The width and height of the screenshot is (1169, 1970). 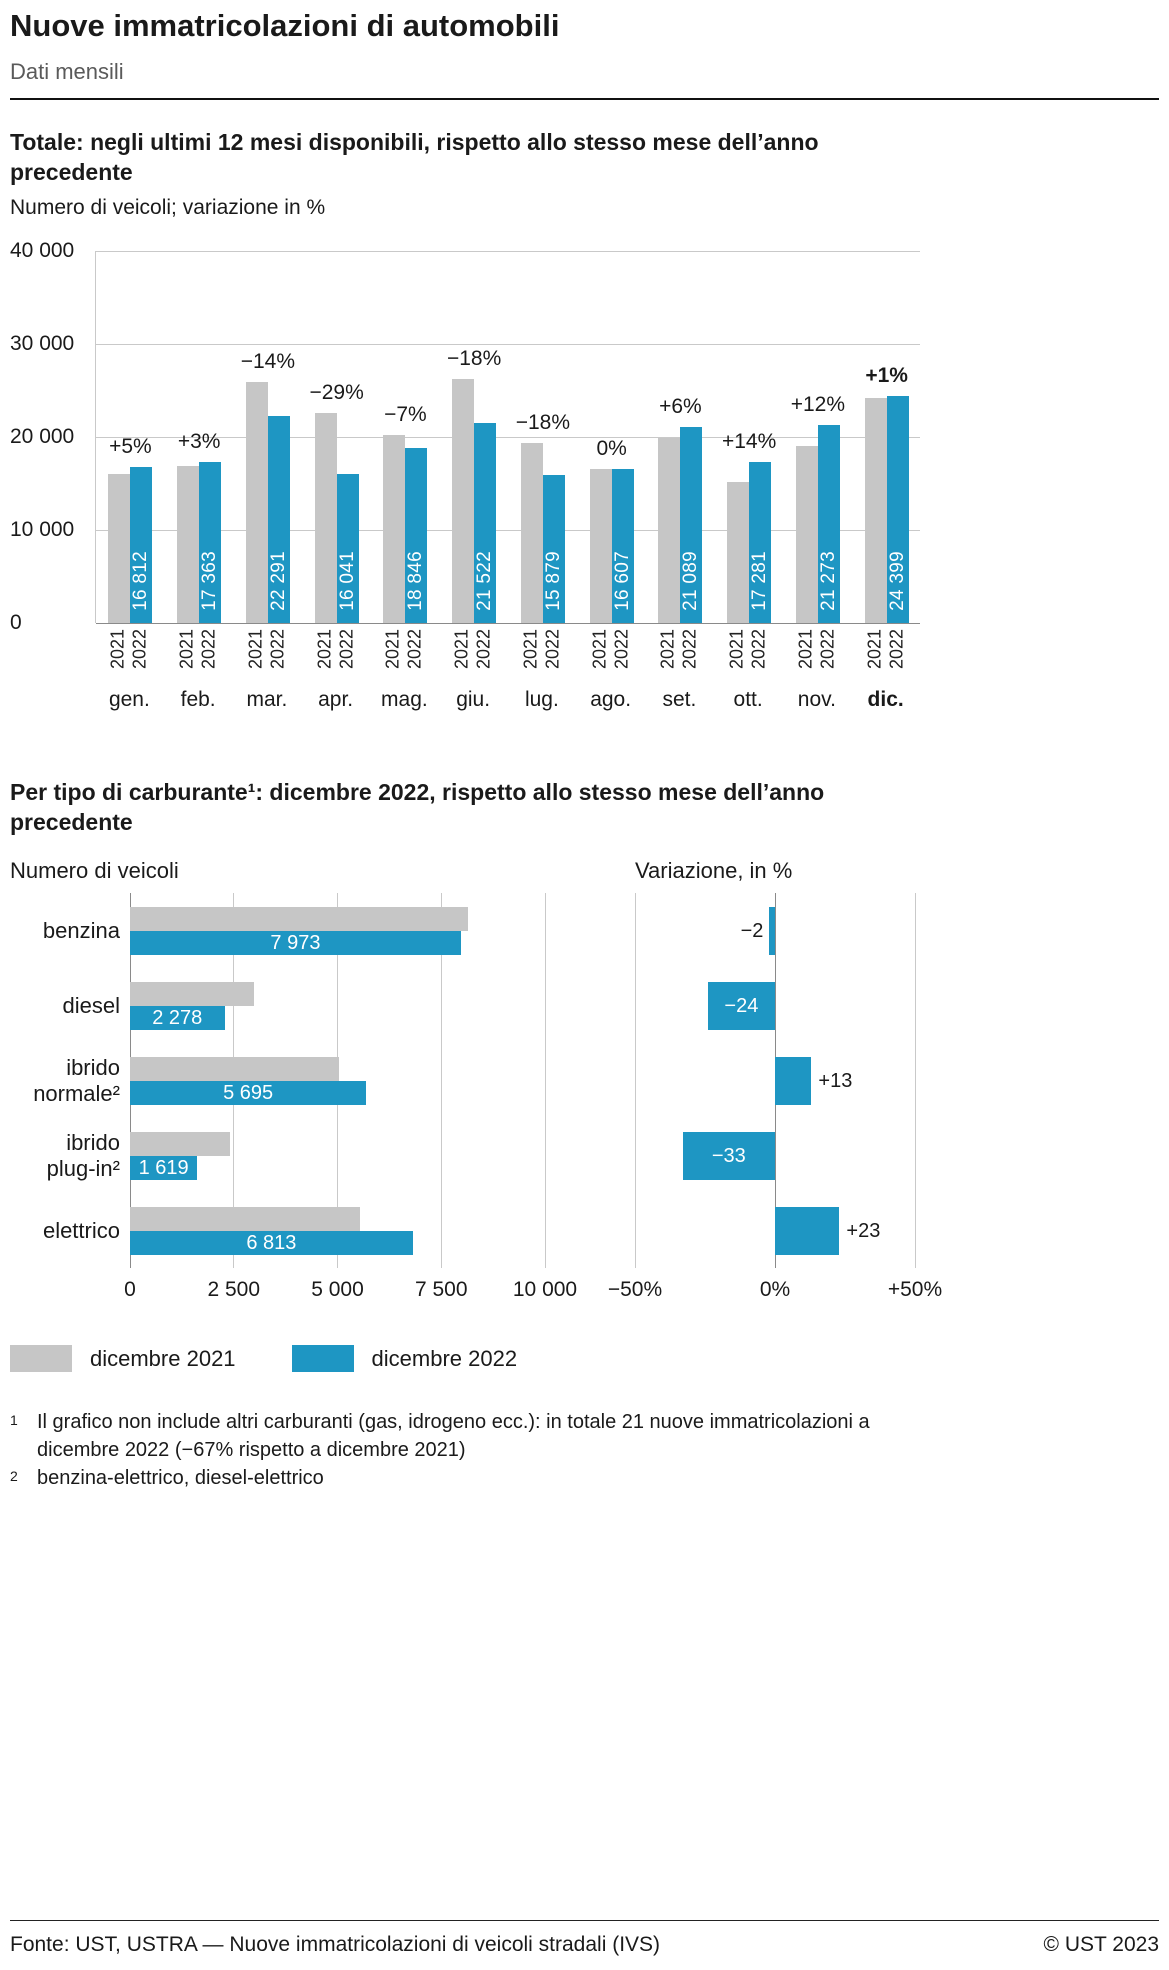 I want to click on x-axis-month-label: apr., so click(x=336, y=699).